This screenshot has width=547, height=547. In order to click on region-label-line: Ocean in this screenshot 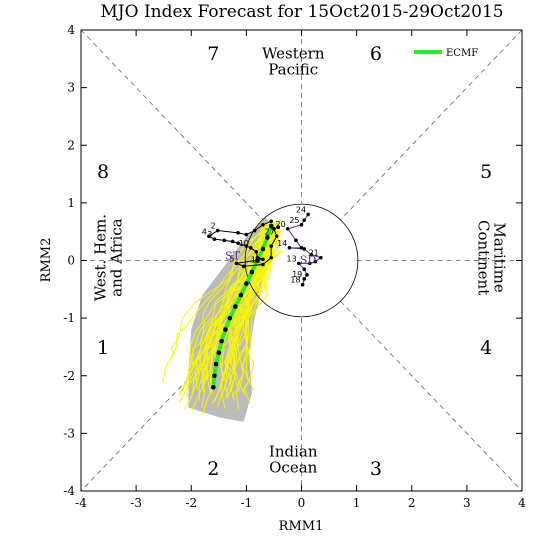, I will do `click(293, 467)`.